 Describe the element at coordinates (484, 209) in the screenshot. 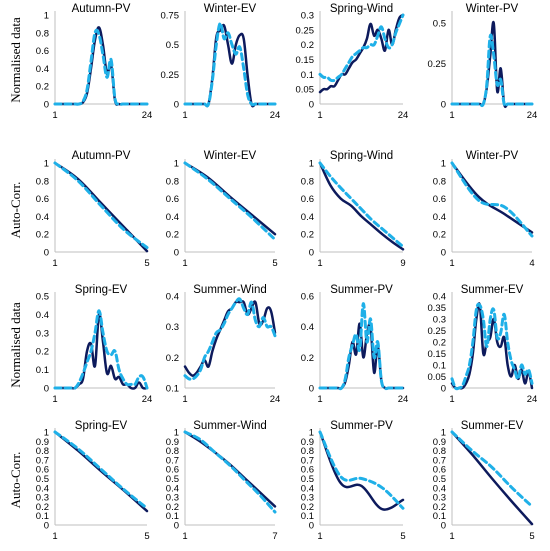

I see `chart-panel: Winter-PV 0 0.2 0.4 0.6 0.8 1 1 4` at that location.